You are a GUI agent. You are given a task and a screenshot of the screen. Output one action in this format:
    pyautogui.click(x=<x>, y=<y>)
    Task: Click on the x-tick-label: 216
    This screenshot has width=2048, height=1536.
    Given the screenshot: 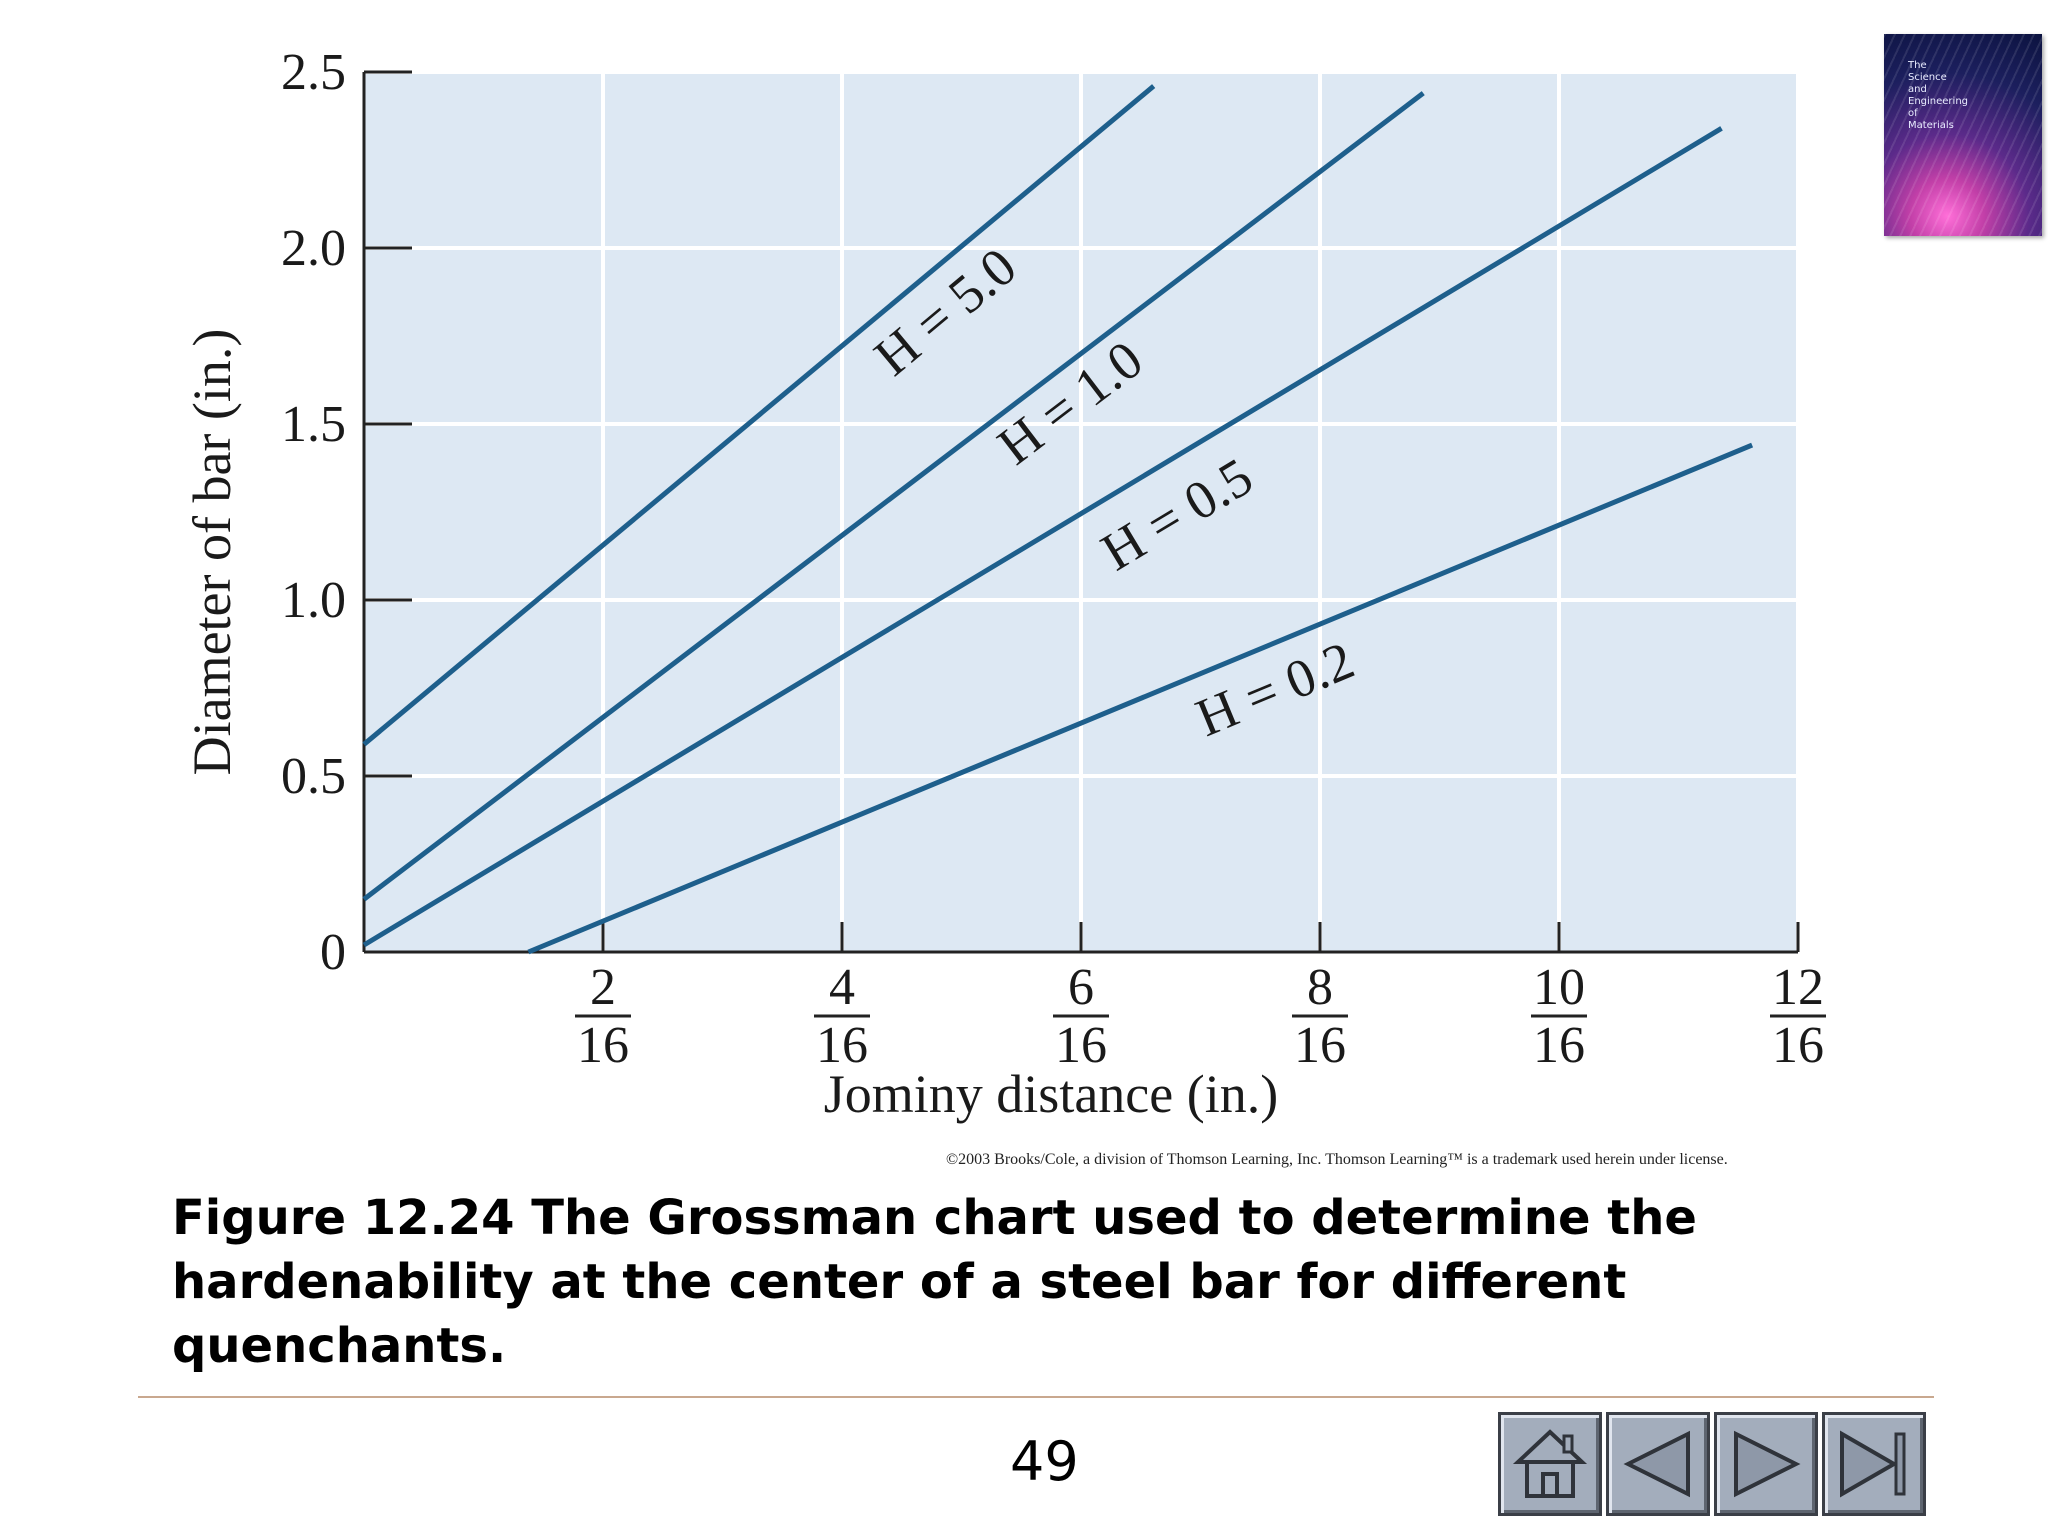 What is the action you would take?
    pyautogui.click(x=603, y=1016)
    